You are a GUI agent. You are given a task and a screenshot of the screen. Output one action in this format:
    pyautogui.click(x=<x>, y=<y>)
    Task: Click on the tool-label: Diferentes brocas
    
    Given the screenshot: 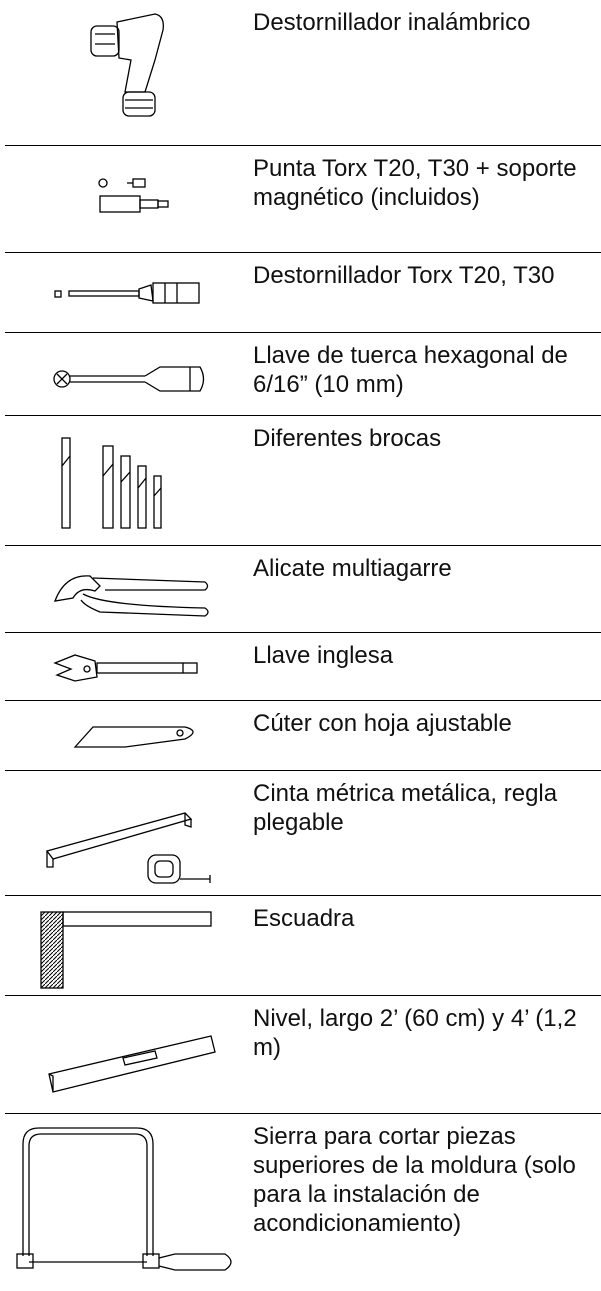 What is the action you would take?
    pyautogui.click(x=347, y=438)
    